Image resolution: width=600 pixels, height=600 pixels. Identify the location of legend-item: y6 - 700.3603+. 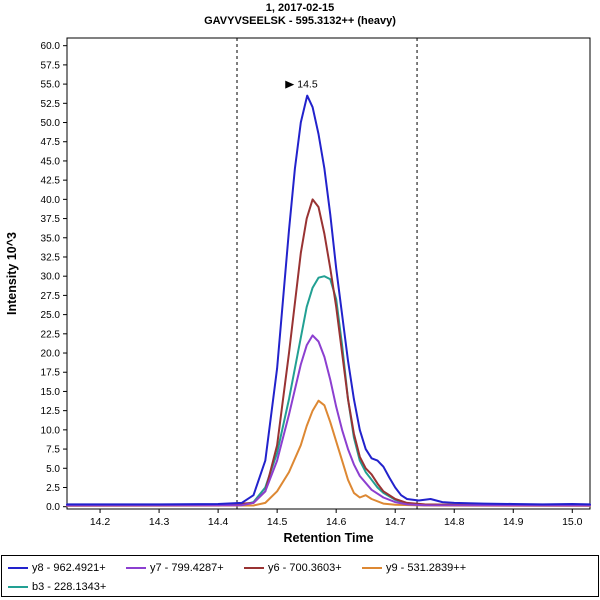
(303, 567).